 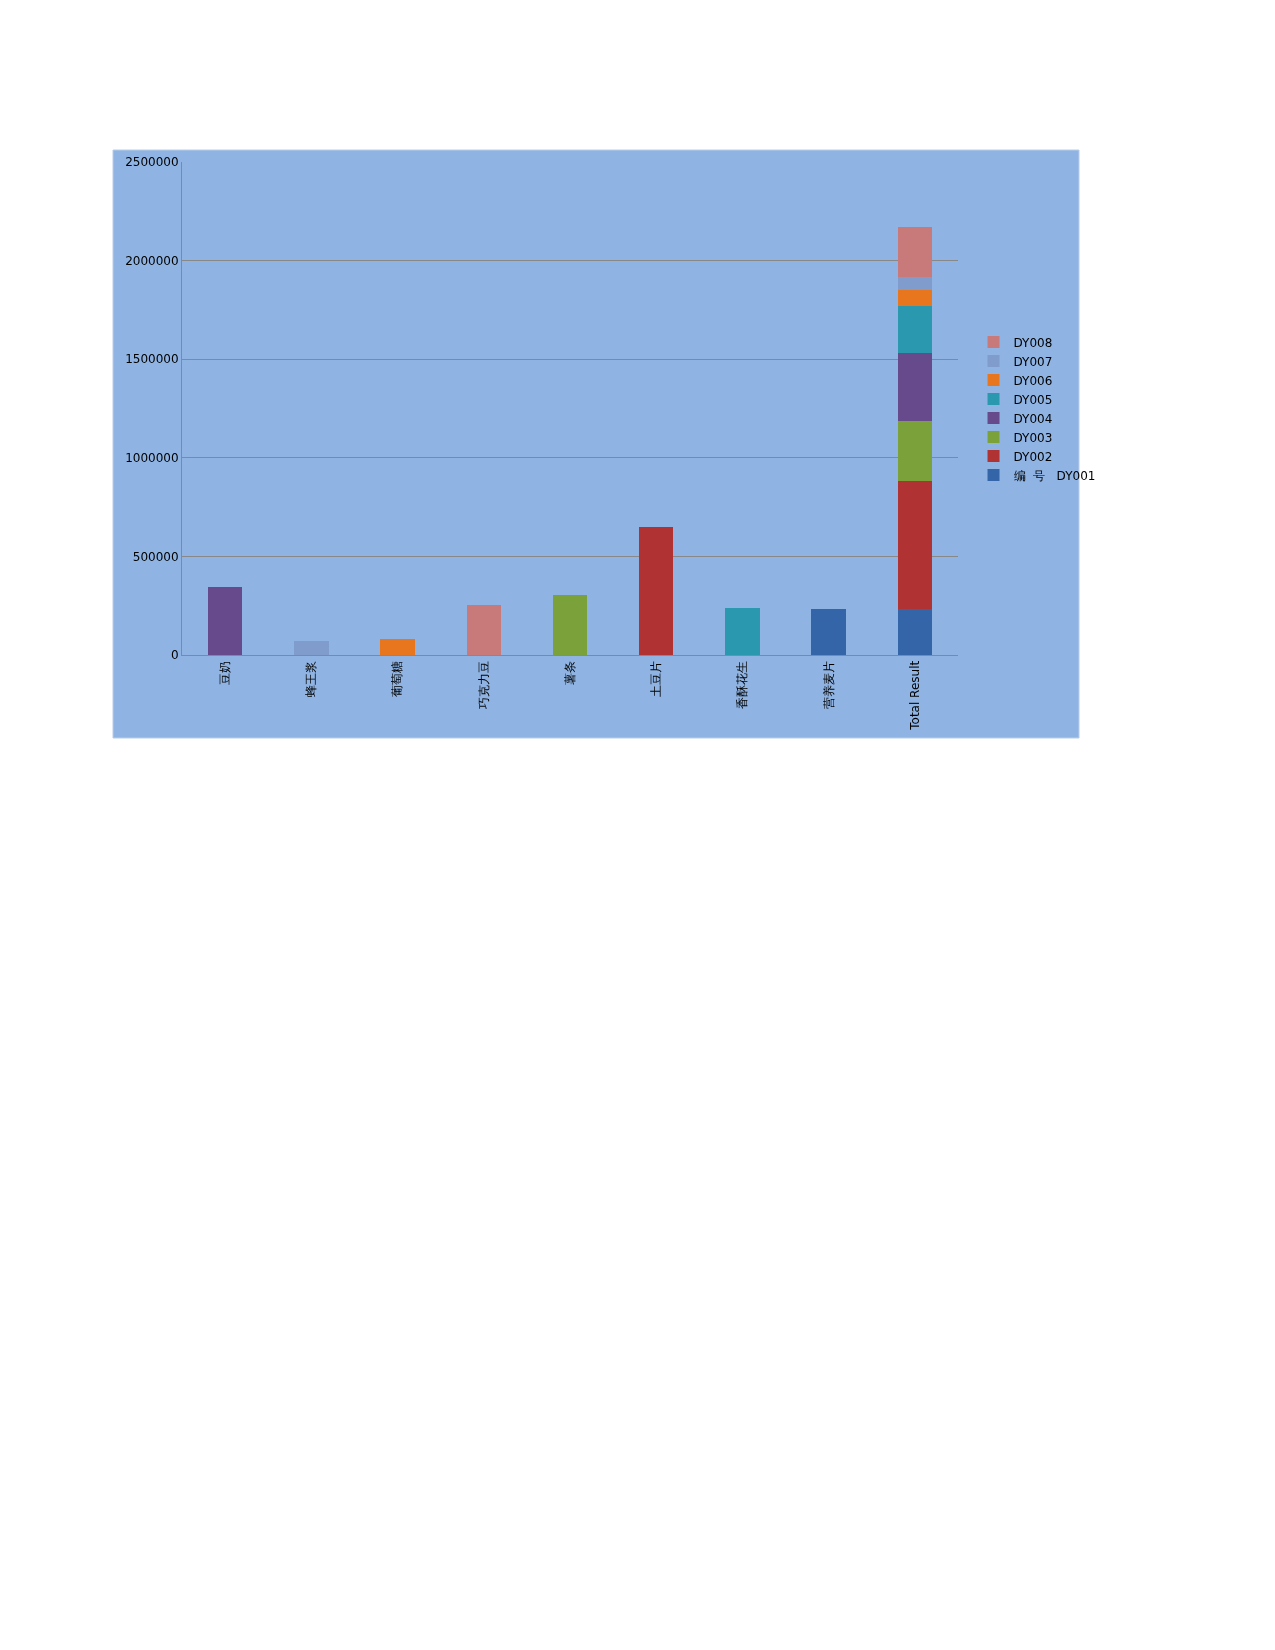 What do you see at coordinates (1033, 456) in the screenshot?
I see `legend-label: DY002` at bounding box center [1033, 456].